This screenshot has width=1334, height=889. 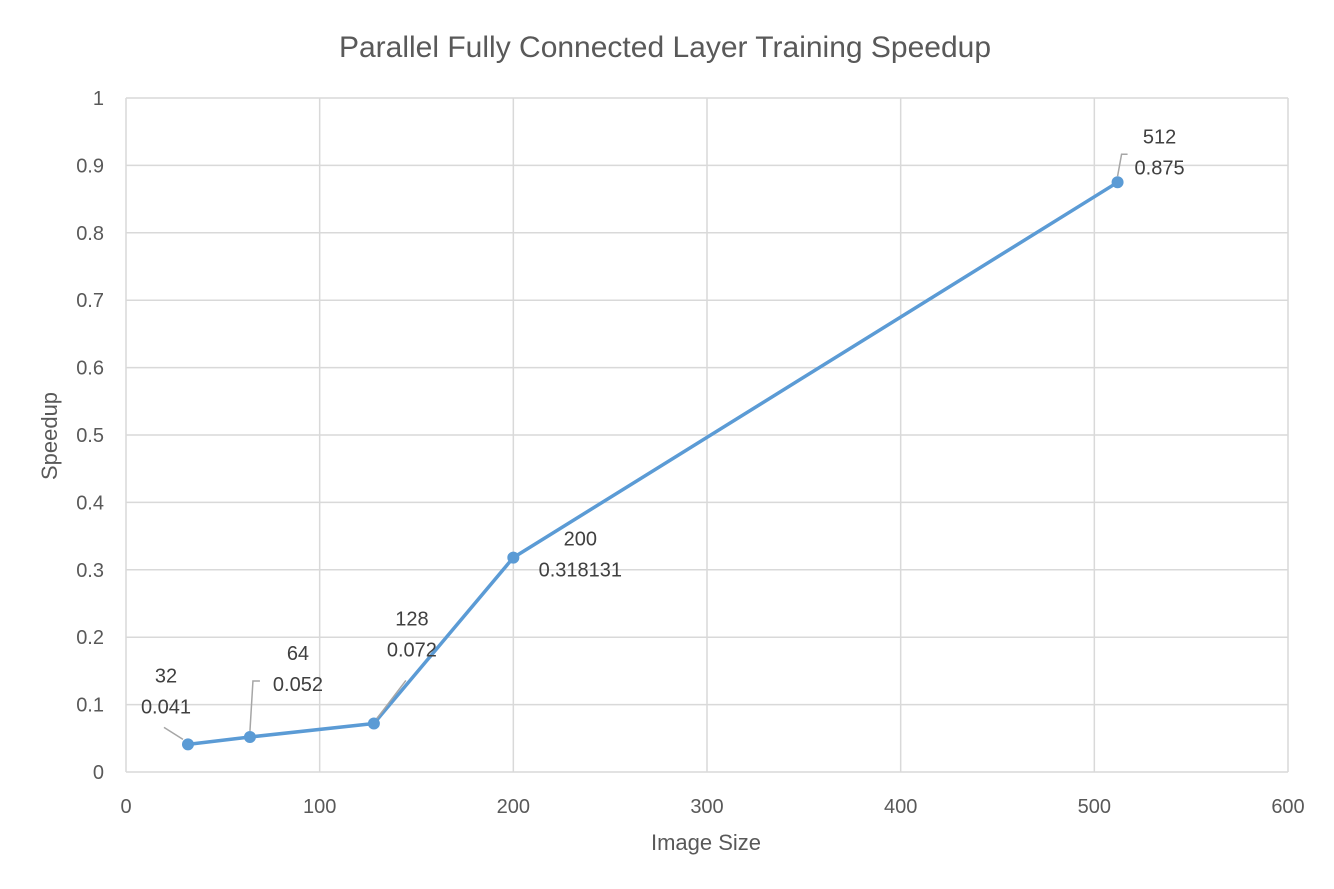 What do you see at coordinates (90, 571) in the screenshot?
I see `y-tick-label: 0.3` at bounding box center [90, 571].